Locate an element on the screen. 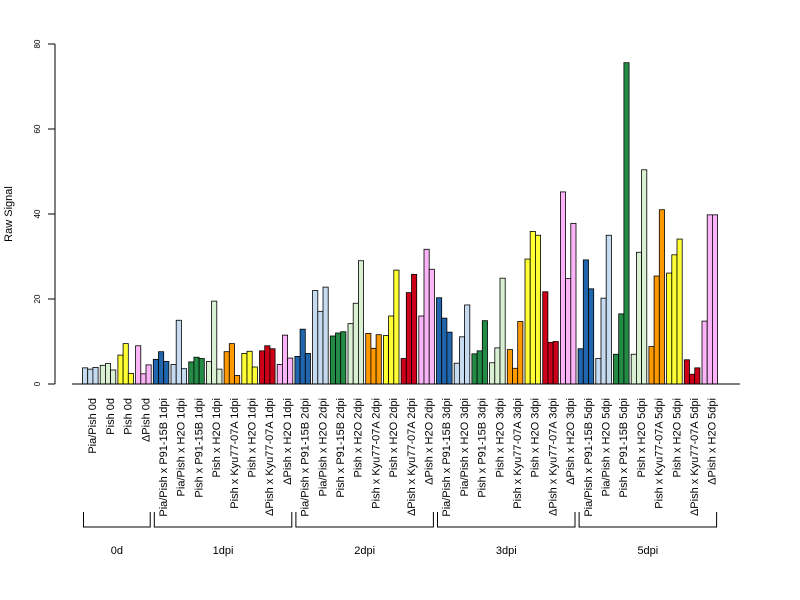  category-label: ΔPish x H2O 3dpi is located at coordinates (571, 441).